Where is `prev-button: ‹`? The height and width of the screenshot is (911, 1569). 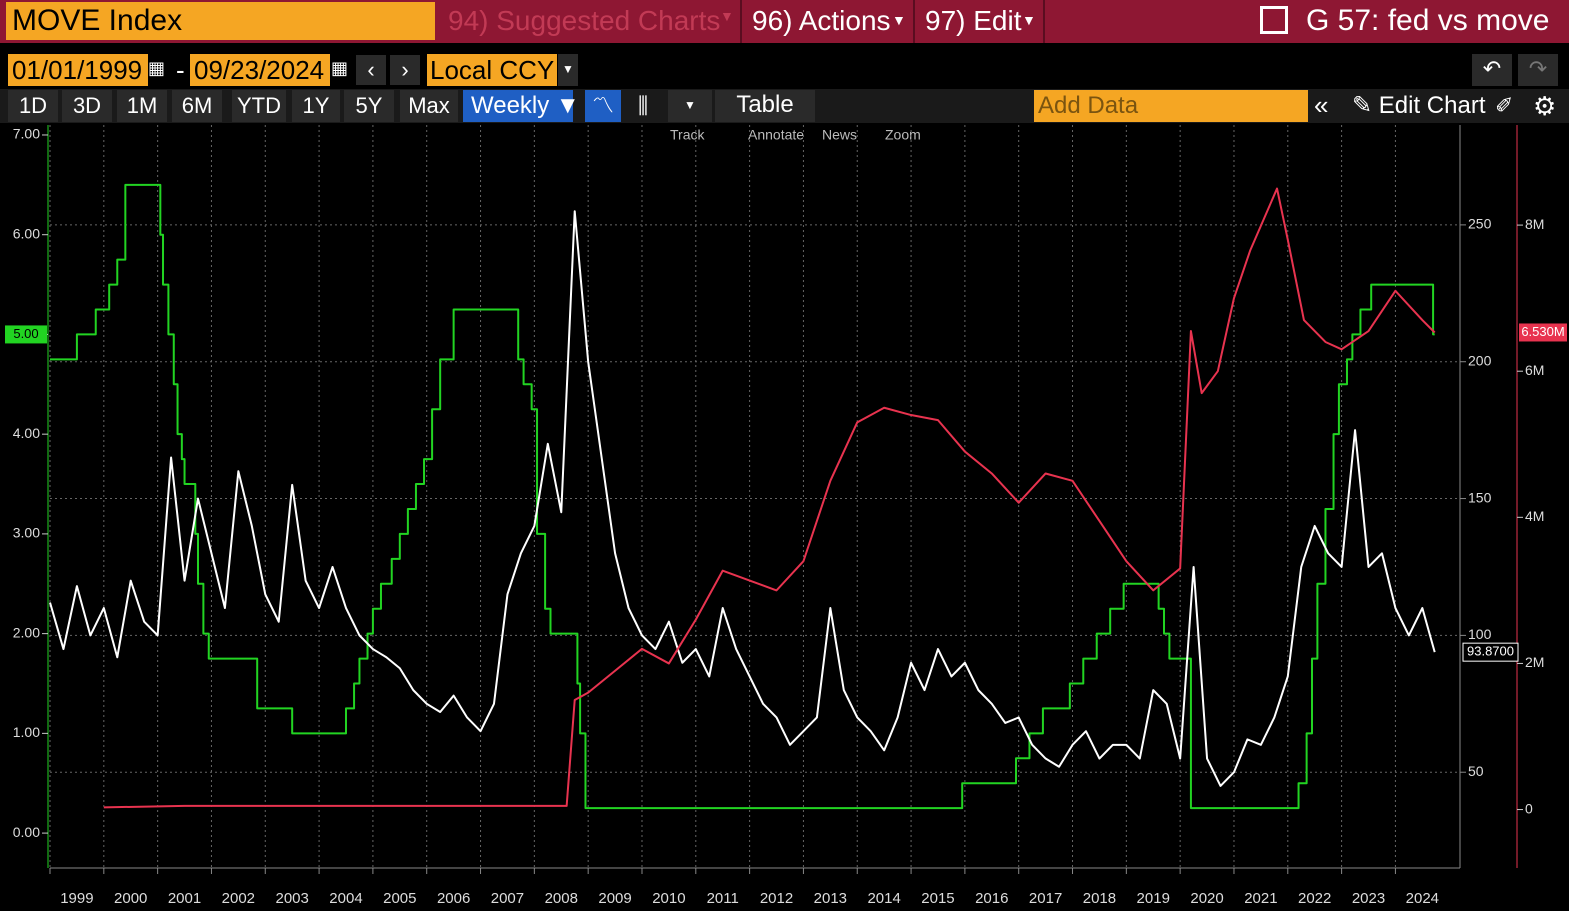
prev-button: ‹ is located at coordinates (371, 70).